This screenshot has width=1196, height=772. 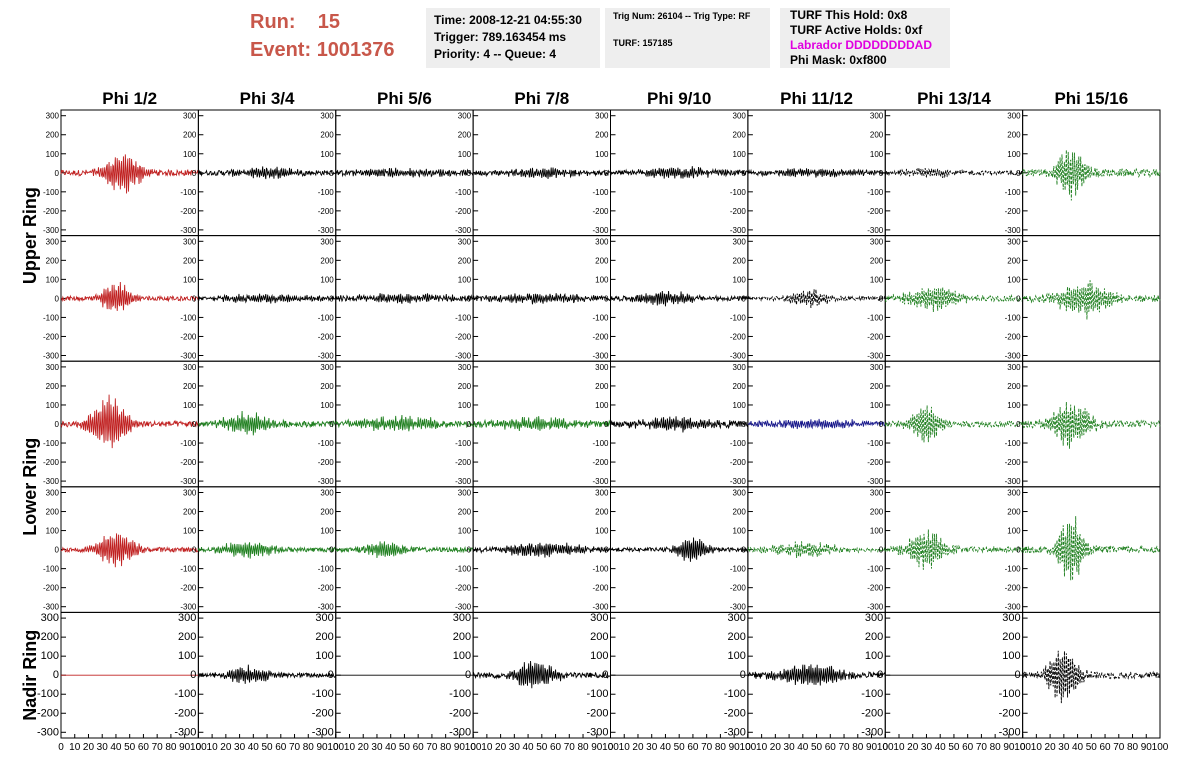 What do you see at coordinates (30, 235) in the screenshot?
I see `row-group-label: Upper Ring` at bounding box center [30, 235].